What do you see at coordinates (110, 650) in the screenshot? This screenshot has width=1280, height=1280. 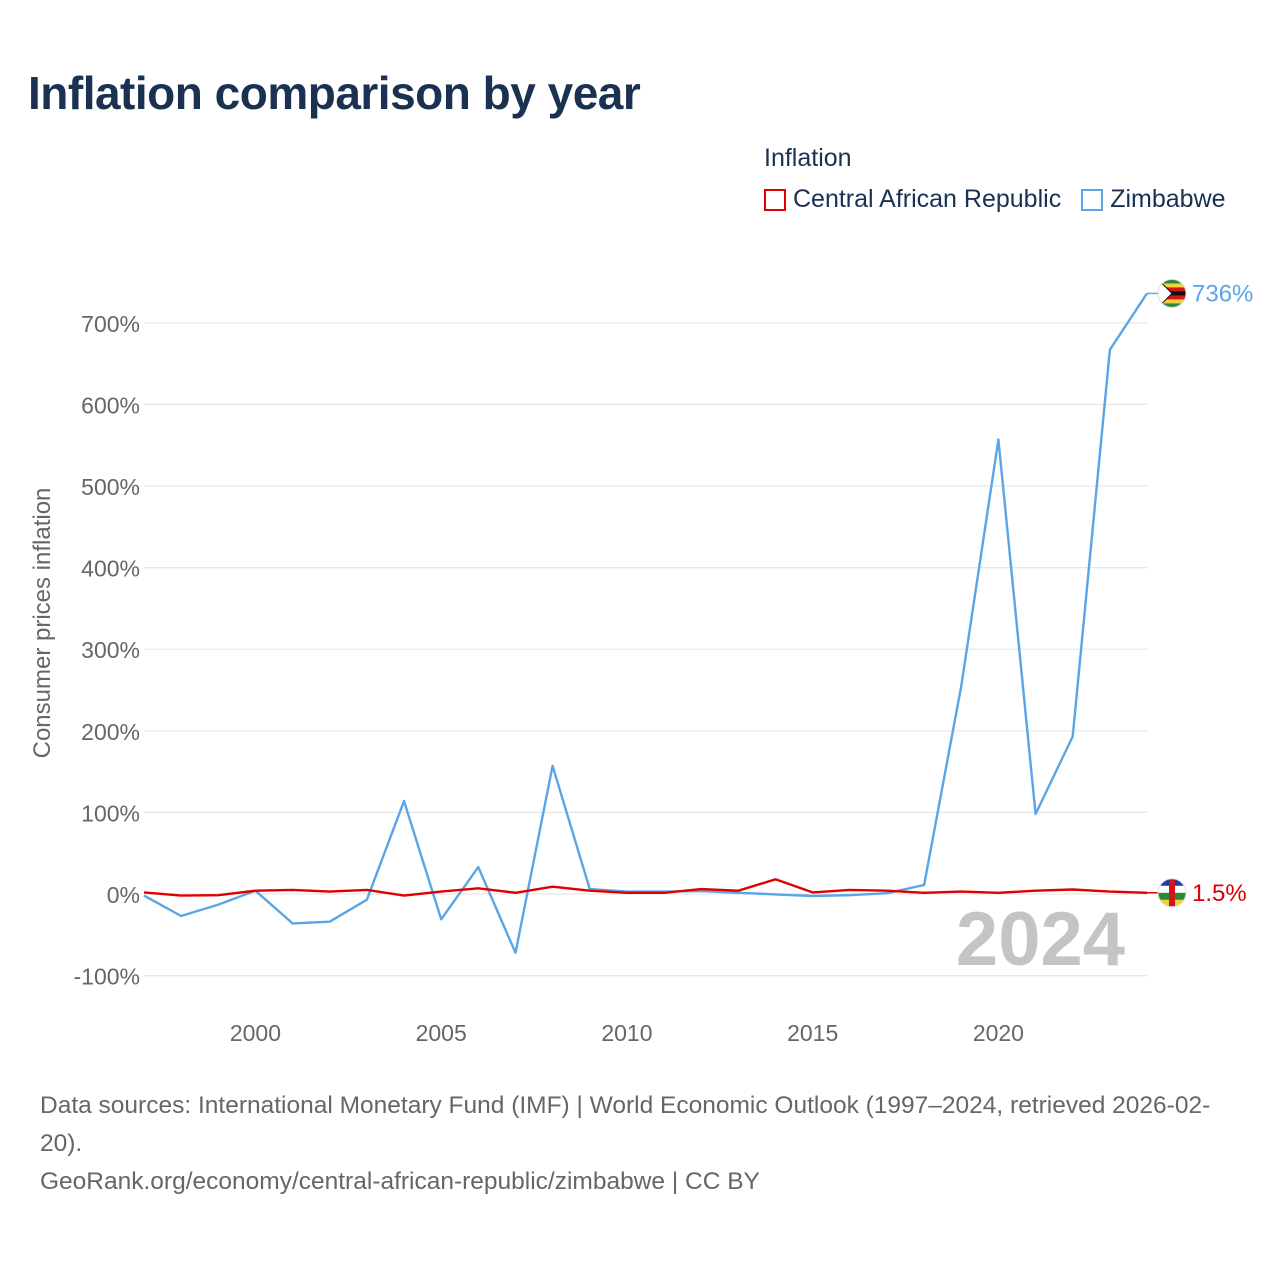 I see `y-tick-label: 300%` at bounding box center [110, 650].